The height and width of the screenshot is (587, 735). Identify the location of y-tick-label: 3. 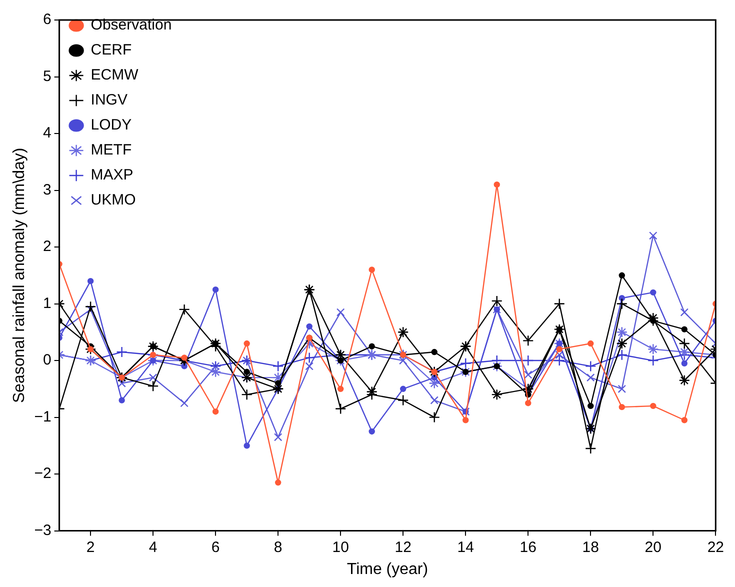
(47, 189).